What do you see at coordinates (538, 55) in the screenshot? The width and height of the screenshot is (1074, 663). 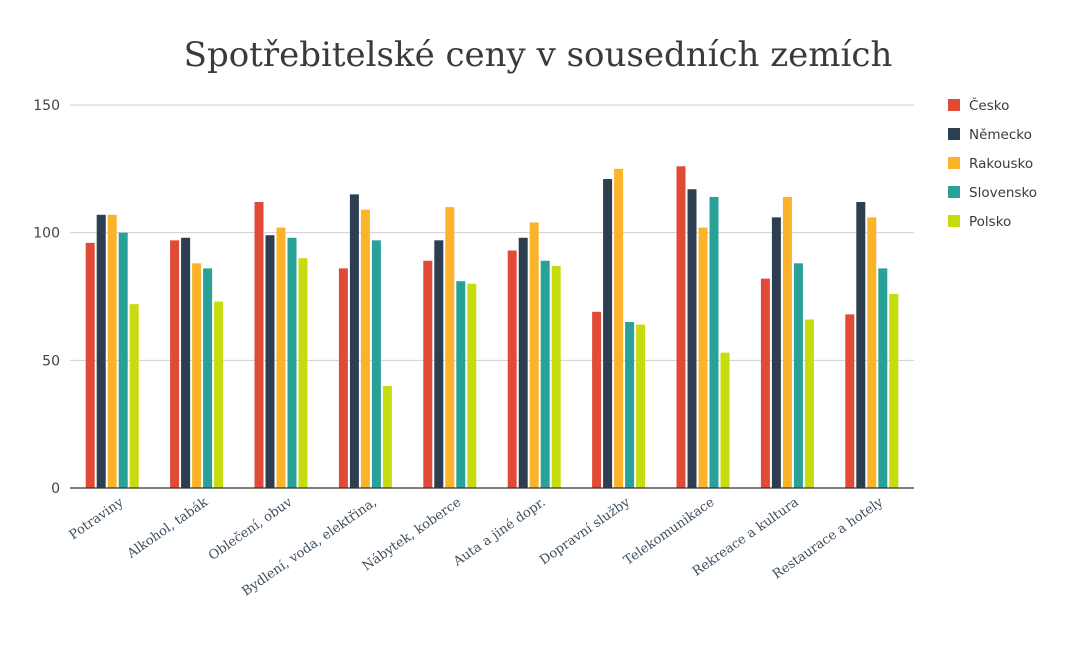 I see `chart-title: Spotřebitelské ceny v sousedních zemích` at bounding box center [538, 55].